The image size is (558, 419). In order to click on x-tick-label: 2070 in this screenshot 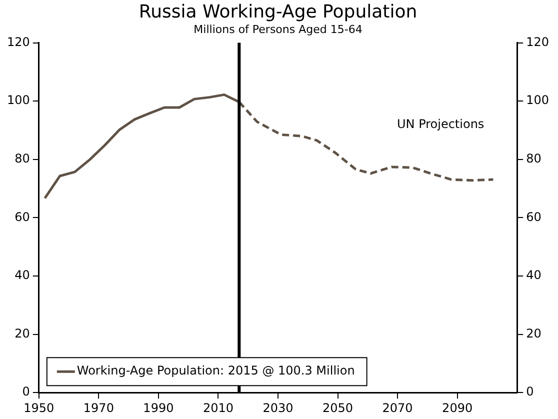, I will do `click(397, 407)`.